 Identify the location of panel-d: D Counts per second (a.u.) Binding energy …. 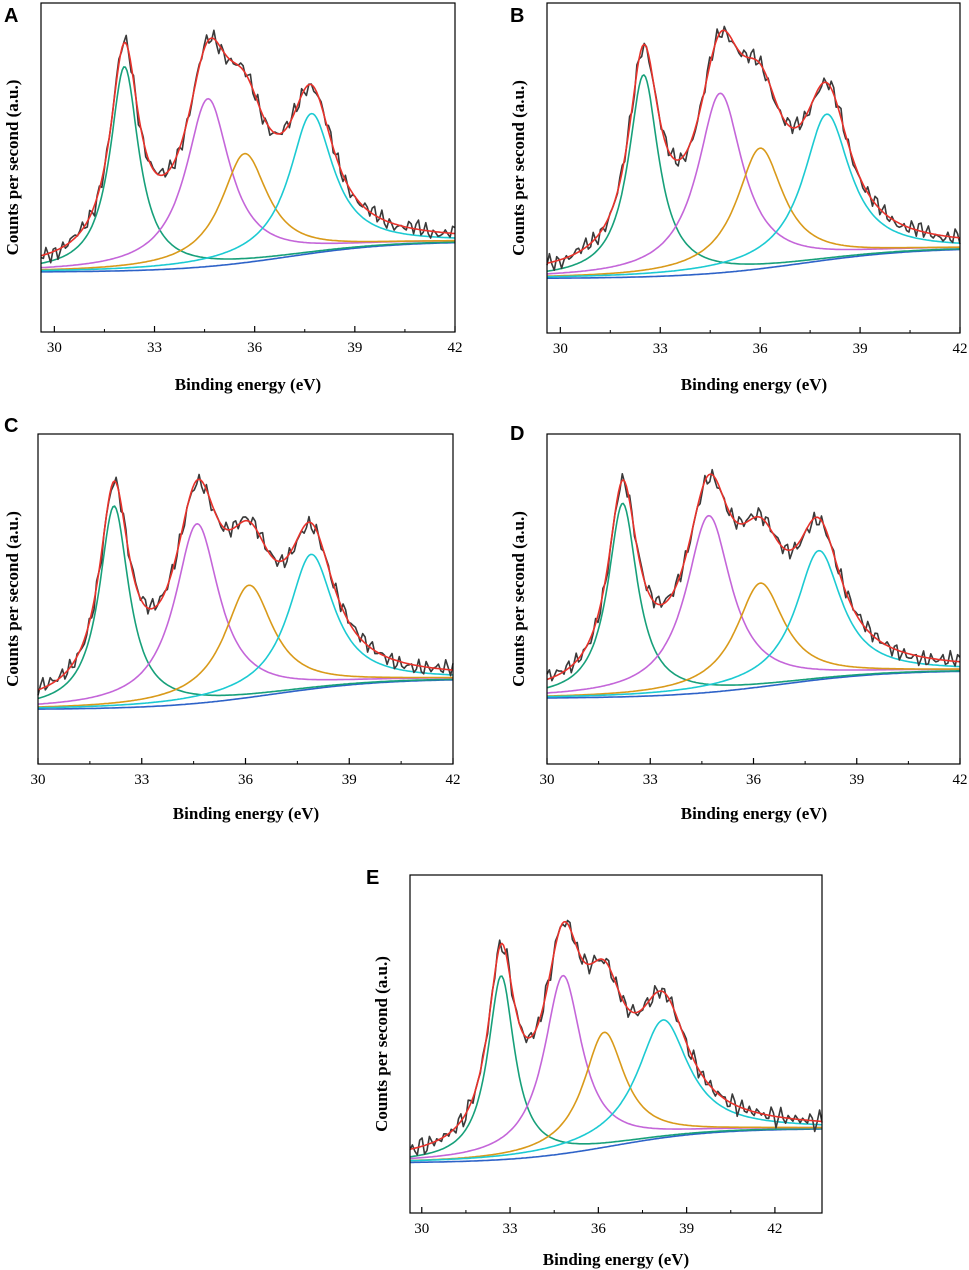
(738, 623).